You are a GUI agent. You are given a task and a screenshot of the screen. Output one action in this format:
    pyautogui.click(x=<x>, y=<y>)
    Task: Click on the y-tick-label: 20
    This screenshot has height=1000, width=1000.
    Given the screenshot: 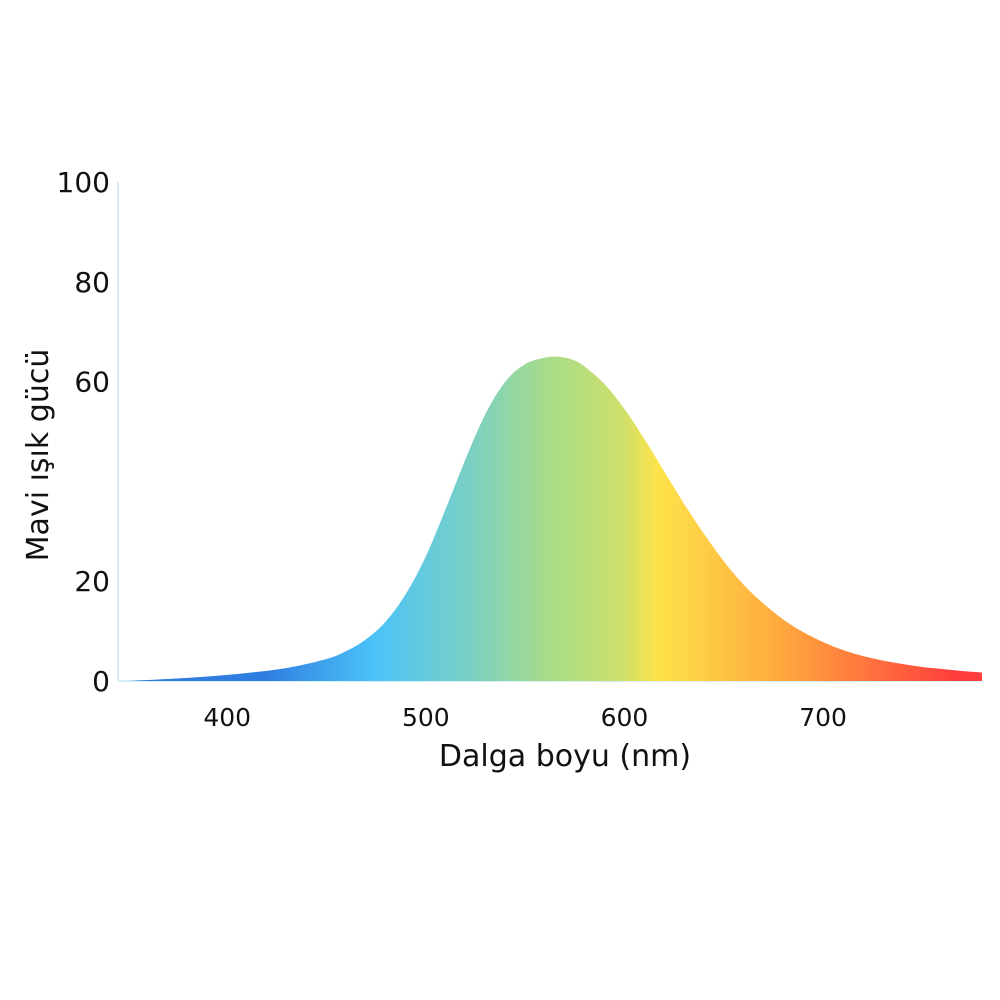 What is the action you would take?
    pyautogui.click(x=92, y=581)
    